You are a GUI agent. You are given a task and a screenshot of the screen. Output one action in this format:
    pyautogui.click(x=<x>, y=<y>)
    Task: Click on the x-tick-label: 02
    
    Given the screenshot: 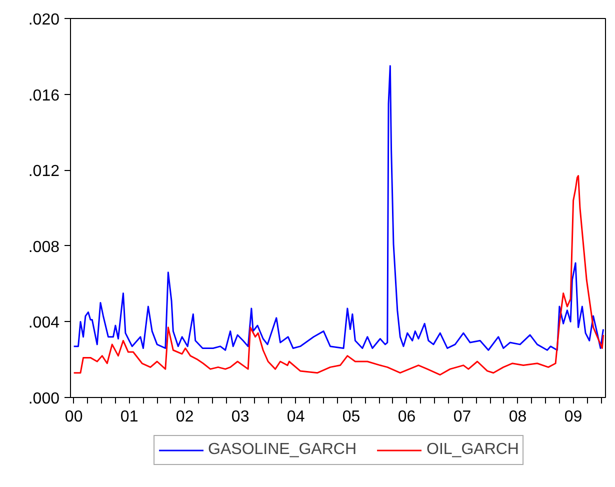 What is the action you would take?
    pyautogui.click(x=185, y=417)
    